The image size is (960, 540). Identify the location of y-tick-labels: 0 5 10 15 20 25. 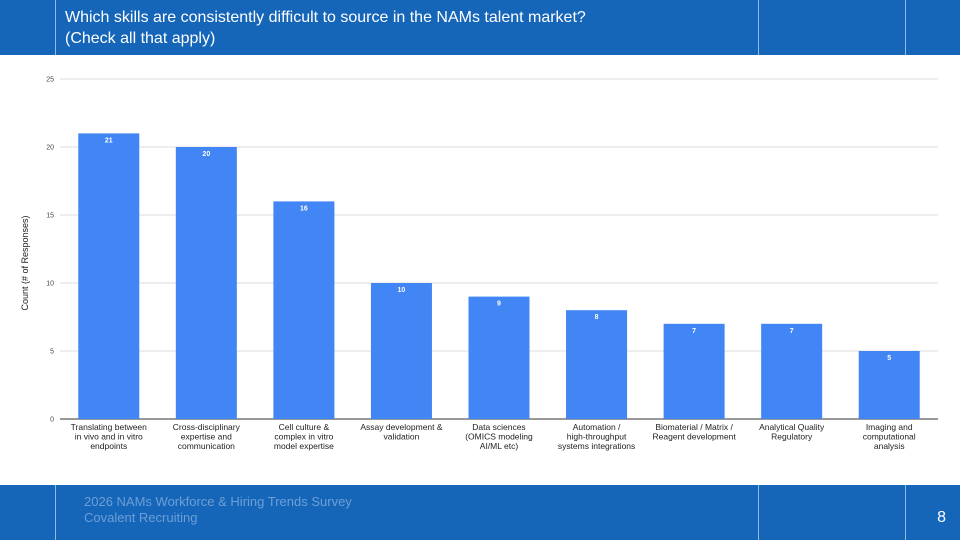
(50, 250).